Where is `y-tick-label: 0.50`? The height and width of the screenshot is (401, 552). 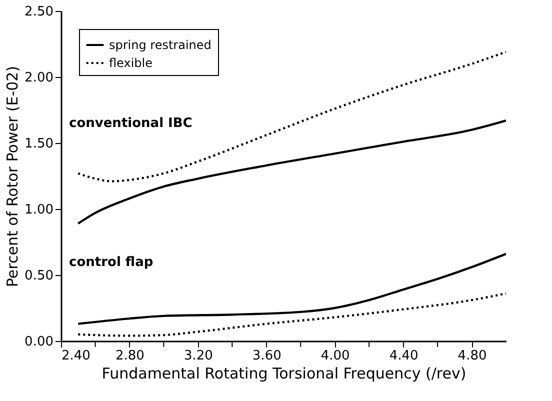
y-tick-label: 0.50 is located at coordinates (39, 276).